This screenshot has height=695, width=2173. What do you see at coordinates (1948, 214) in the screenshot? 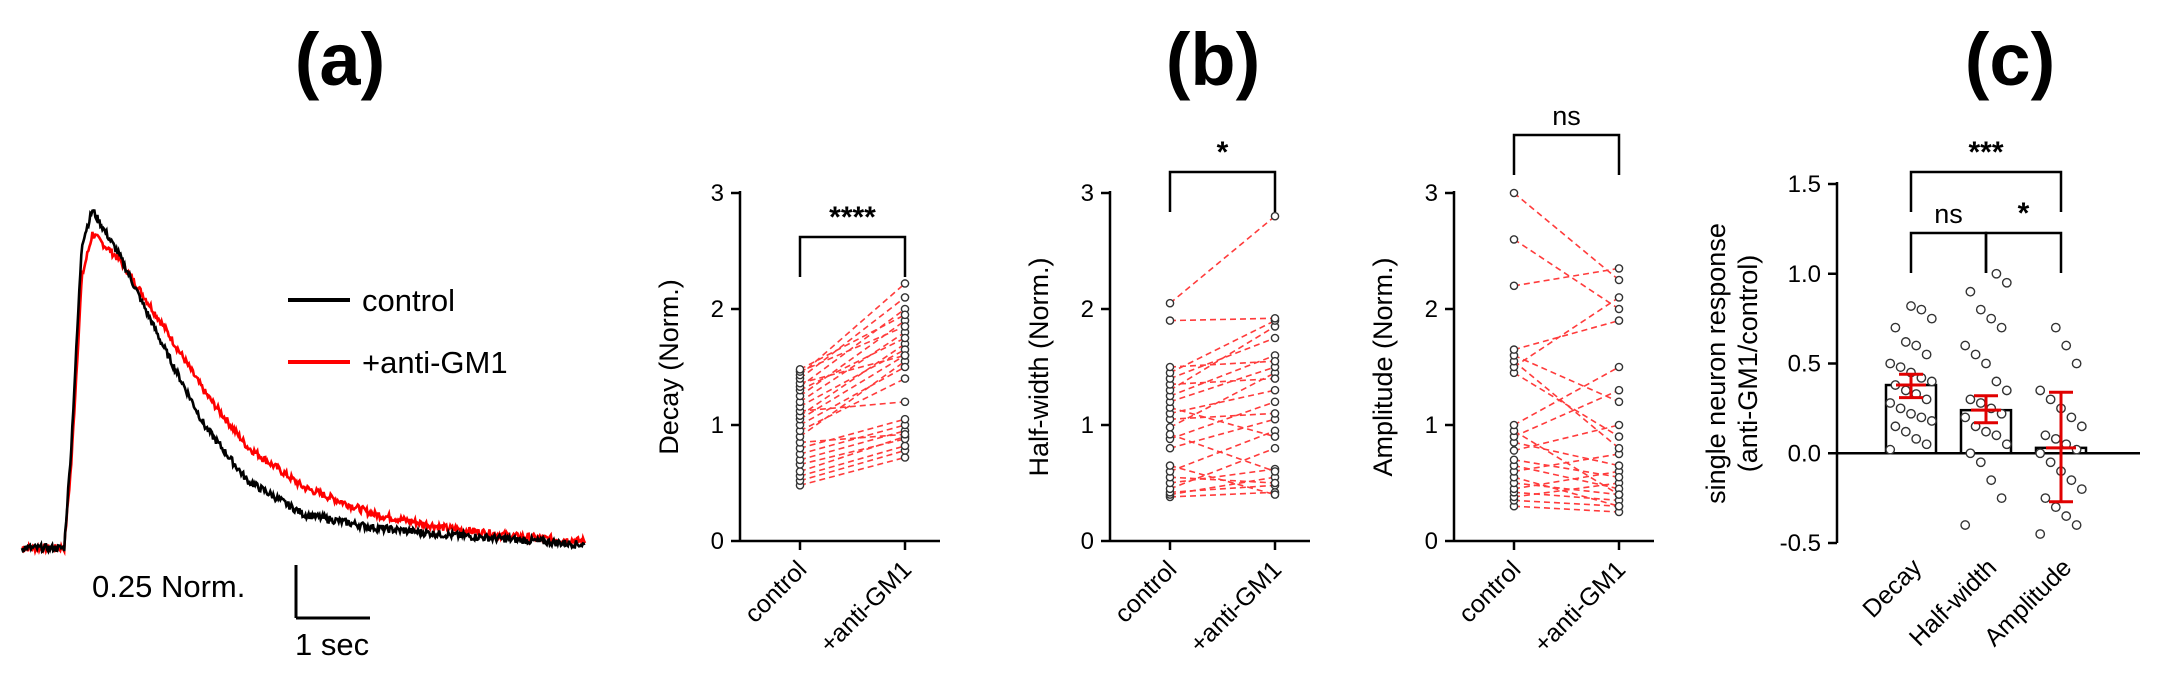
I see `comparison-label: ns` at bounding box center [1948, 214].